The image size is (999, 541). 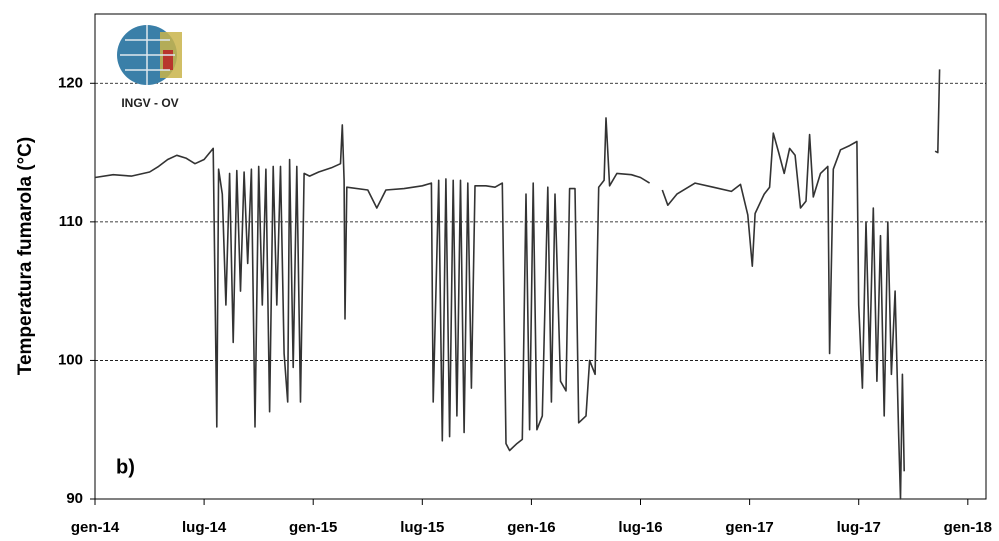 I want to click on y-tick-label: 100, so click(x=70, y=359).